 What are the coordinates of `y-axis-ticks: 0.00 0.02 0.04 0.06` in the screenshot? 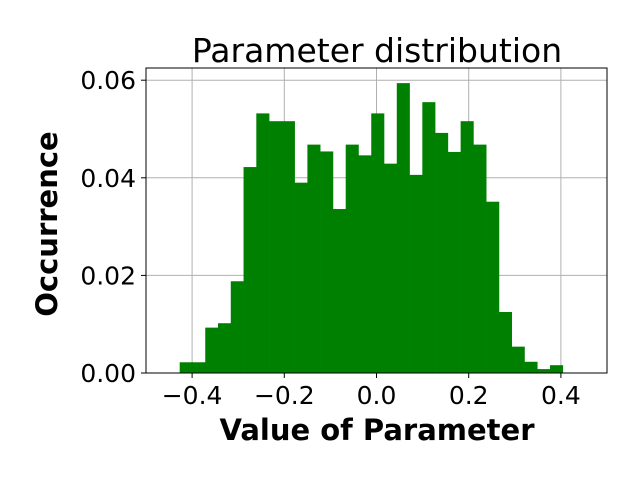 It's located at (113, 227).